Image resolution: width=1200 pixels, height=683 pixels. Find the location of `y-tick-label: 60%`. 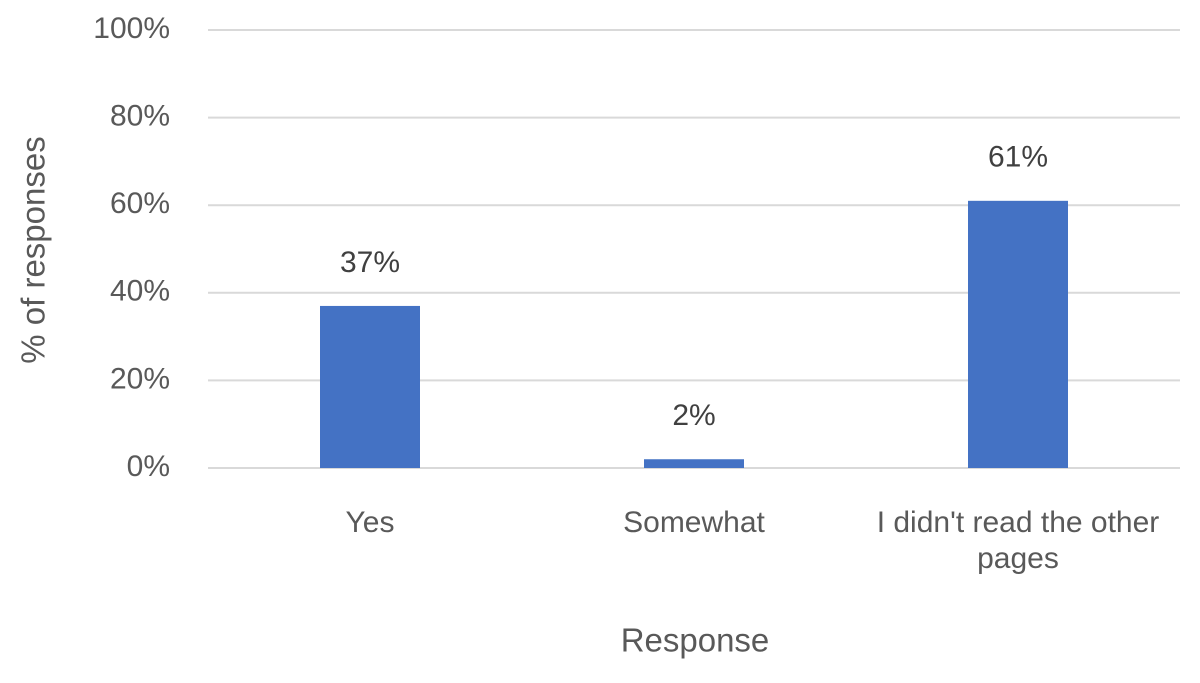

y-tick-label: 60% is located at coordinates (140, 203).